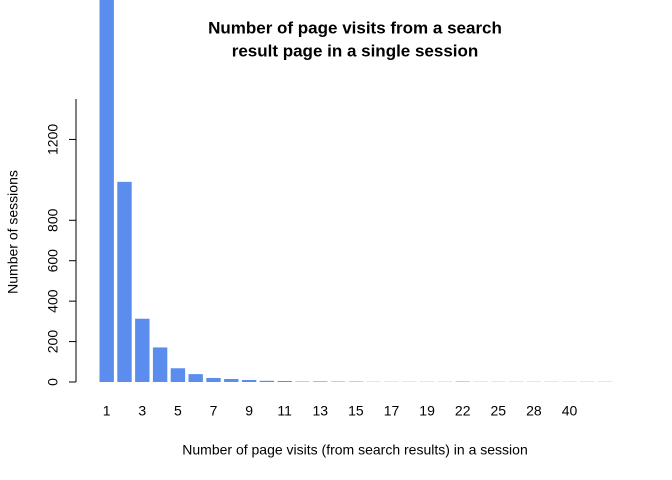 The image size is (672, 480). Describe the element at coordinates (249, 411) in the screenshot. I see `x-tick-label: 9` at that location.